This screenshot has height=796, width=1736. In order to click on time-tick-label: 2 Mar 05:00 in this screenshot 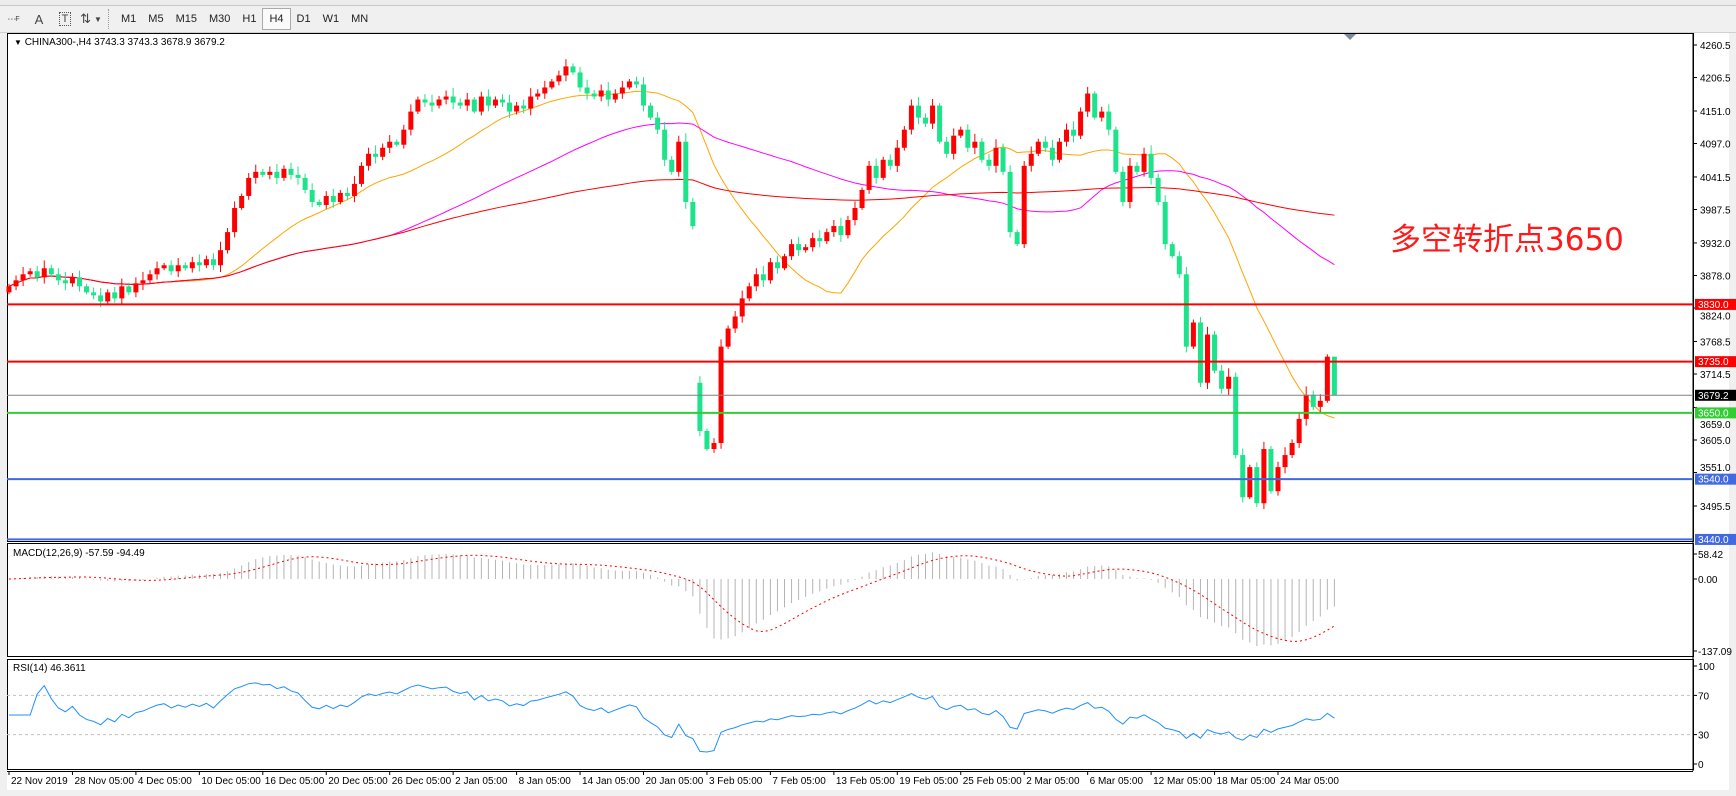, I will do `click(1053, 781)`.